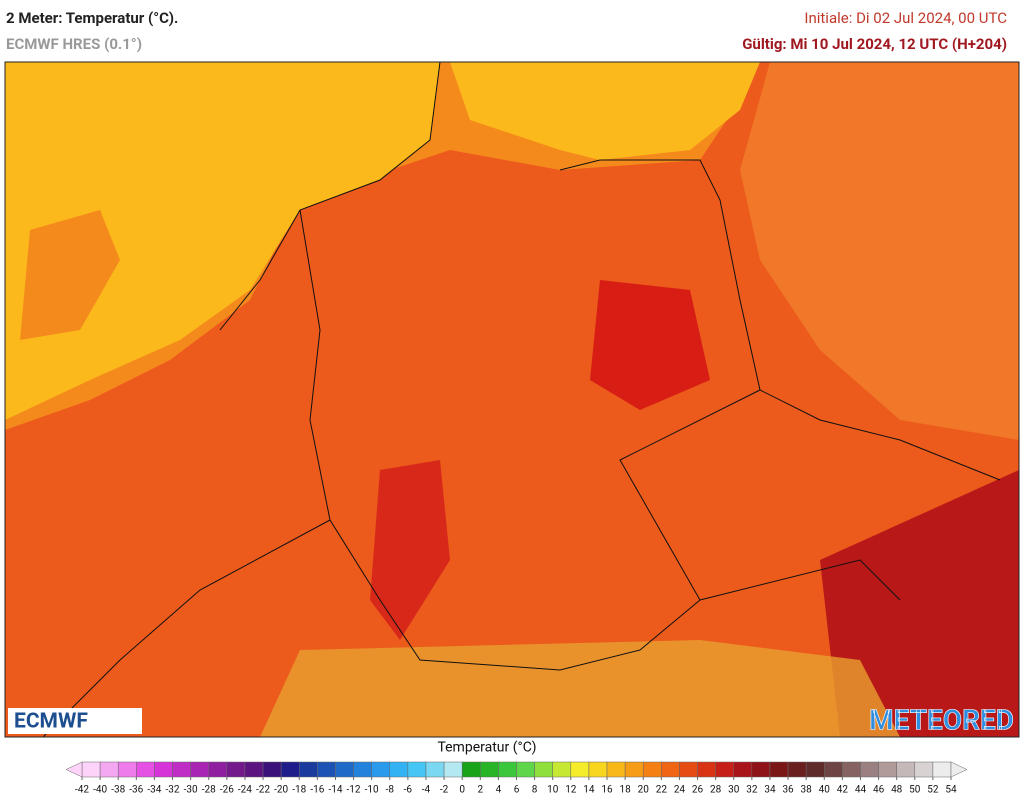  Describe the element at coordinates (74, 769) in the screenshot. I see `colorbar-arrow-low` at that location.